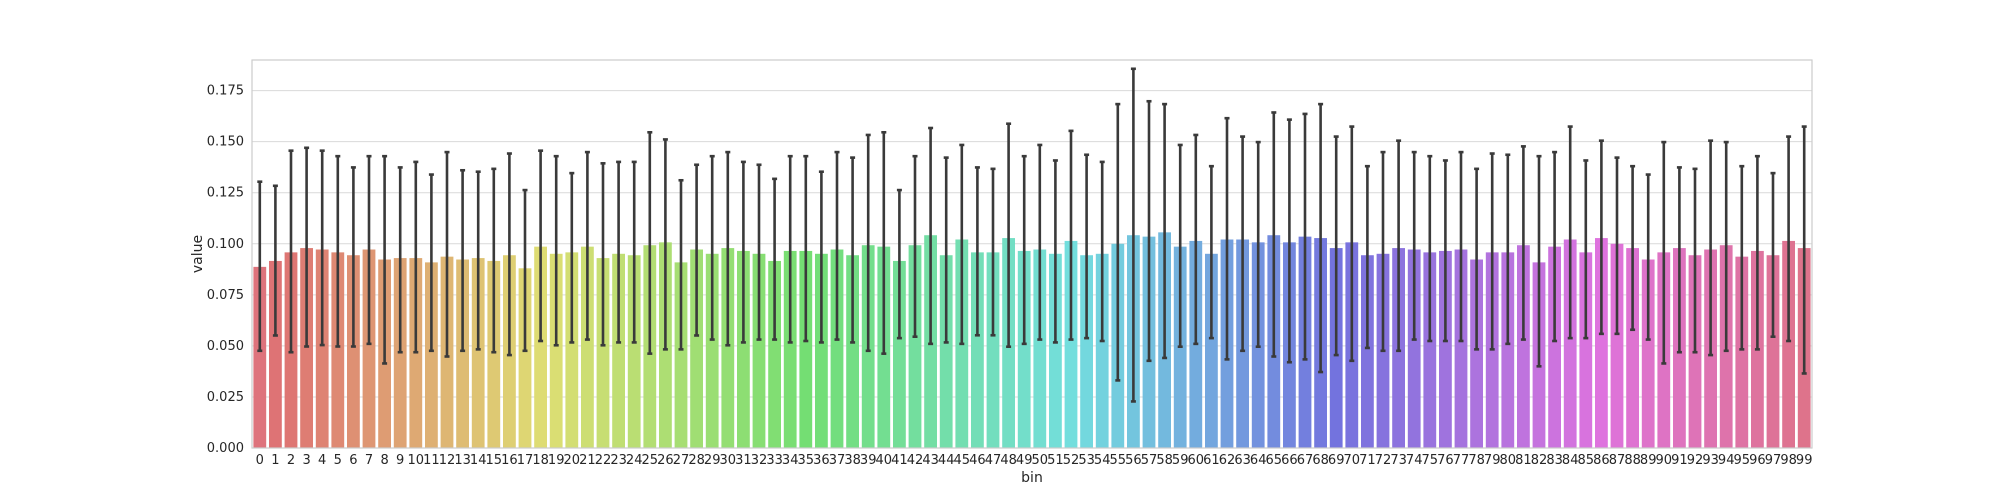  Describe the element at coordinates (1242, 460) in the screenshot. I see `x-tick-label: 63` at that location.